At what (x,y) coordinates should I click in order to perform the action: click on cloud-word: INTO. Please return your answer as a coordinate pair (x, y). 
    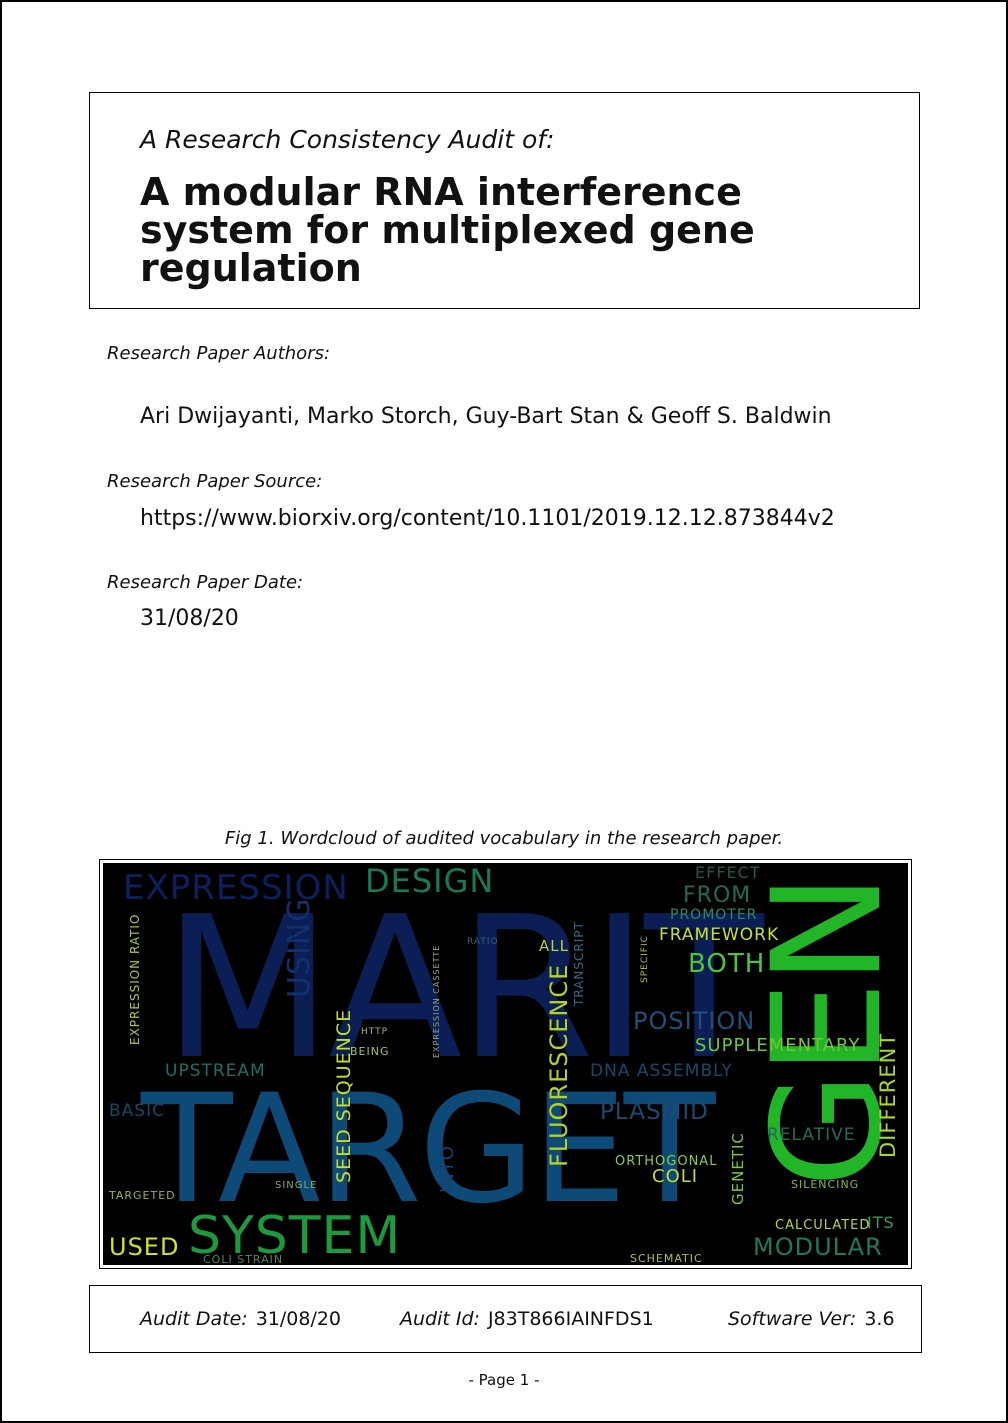
    Looking at the image, I should click on (447, 1169).